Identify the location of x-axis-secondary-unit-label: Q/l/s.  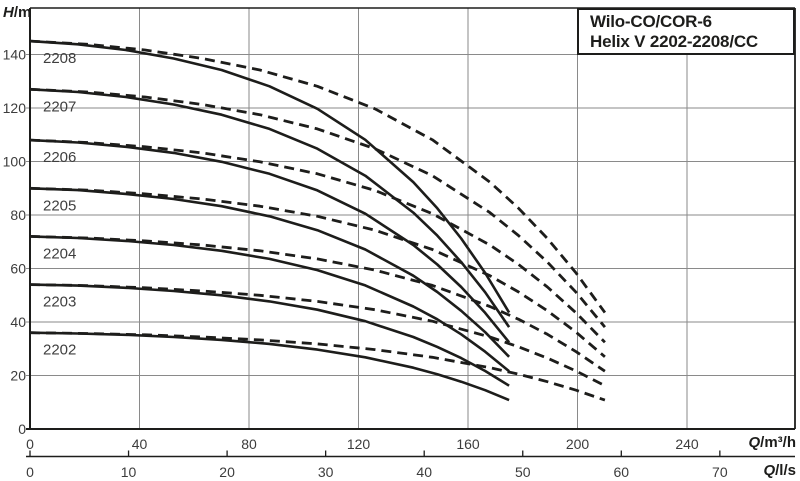
(779, 471).